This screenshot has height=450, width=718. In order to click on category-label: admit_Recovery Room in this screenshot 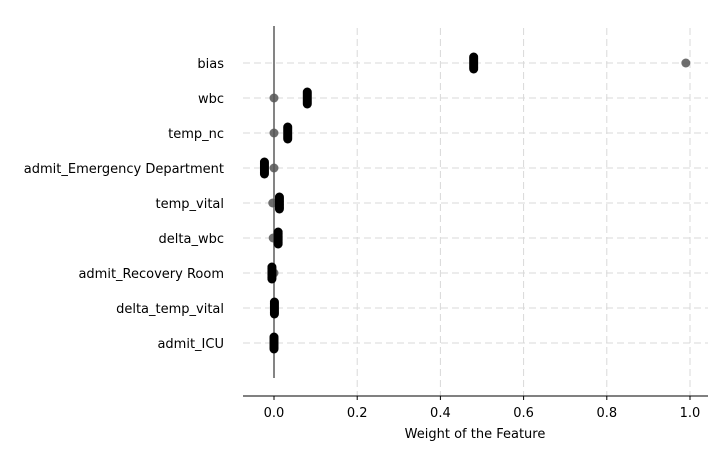, I will do `click(151, 274)`.